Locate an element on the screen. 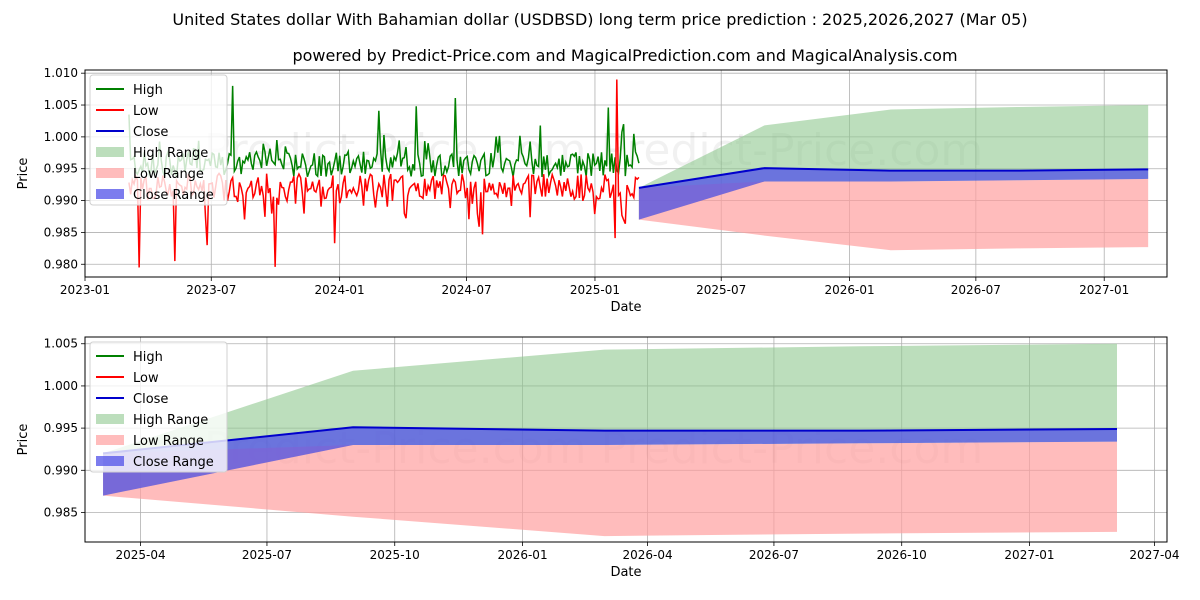 This screenshot has width=1200, height=600. x-tick-label: 2026-04 is located at coordinates (647, 555).